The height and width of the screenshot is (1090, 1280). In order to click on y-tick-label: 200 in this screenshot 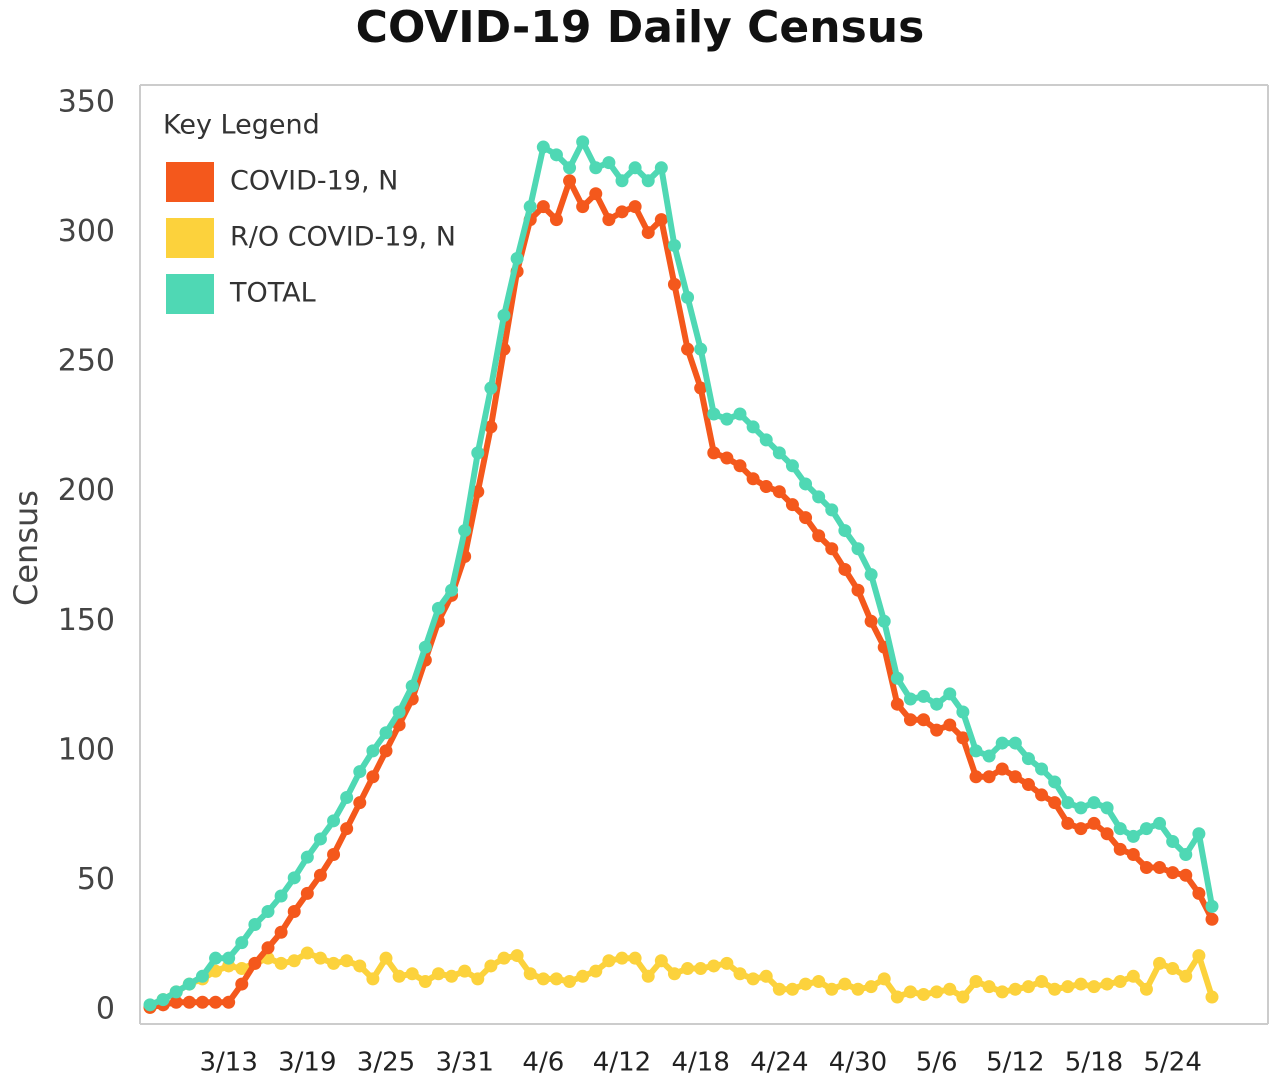, I will do `click(86, 490)`.